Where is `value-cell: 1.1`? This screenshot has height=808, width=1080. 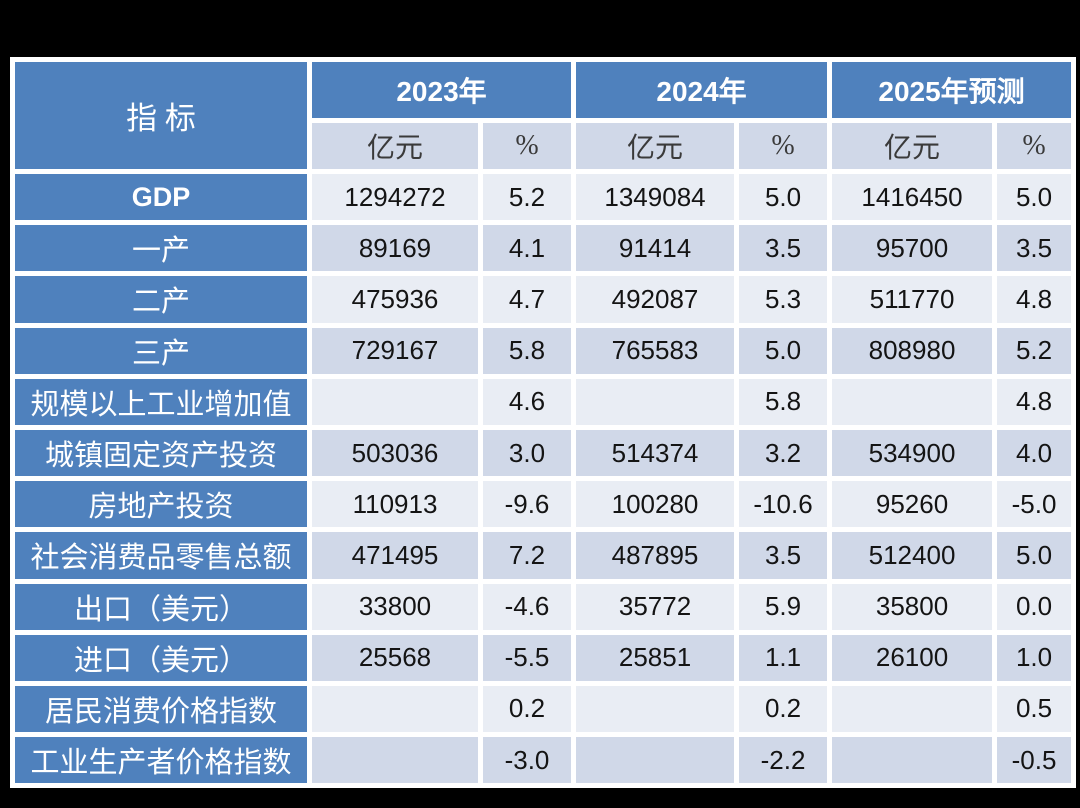 value-cell: 1.1 is located at coordinates (783, 657).